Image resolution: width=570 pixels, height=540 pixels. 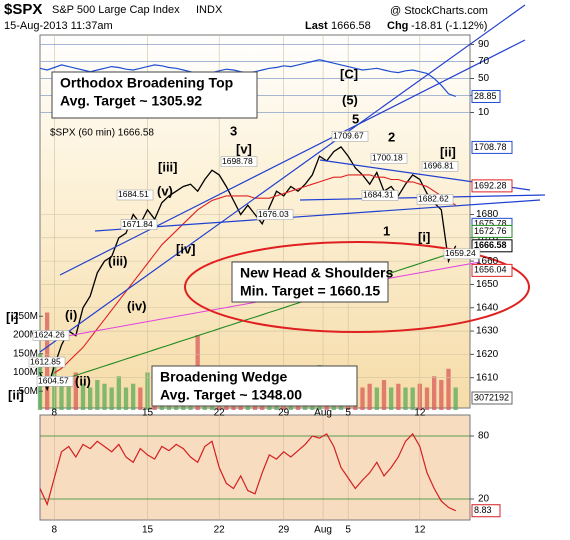 I want to click on trend-line, so click(x=317, y=215).